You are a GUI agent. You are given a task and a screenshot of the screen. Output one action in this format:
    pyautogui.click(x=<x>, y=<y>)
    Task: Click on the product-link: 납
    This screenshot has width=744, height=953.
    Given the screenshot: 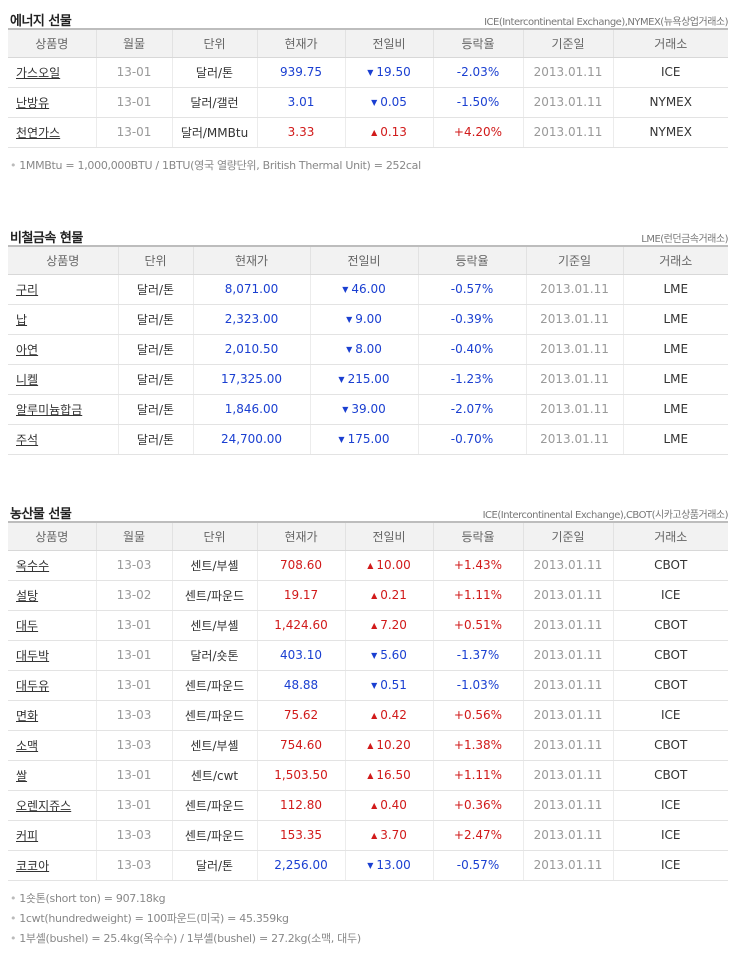 What is the action you would take?
    pyautogui.click(x=22, y=319)
    